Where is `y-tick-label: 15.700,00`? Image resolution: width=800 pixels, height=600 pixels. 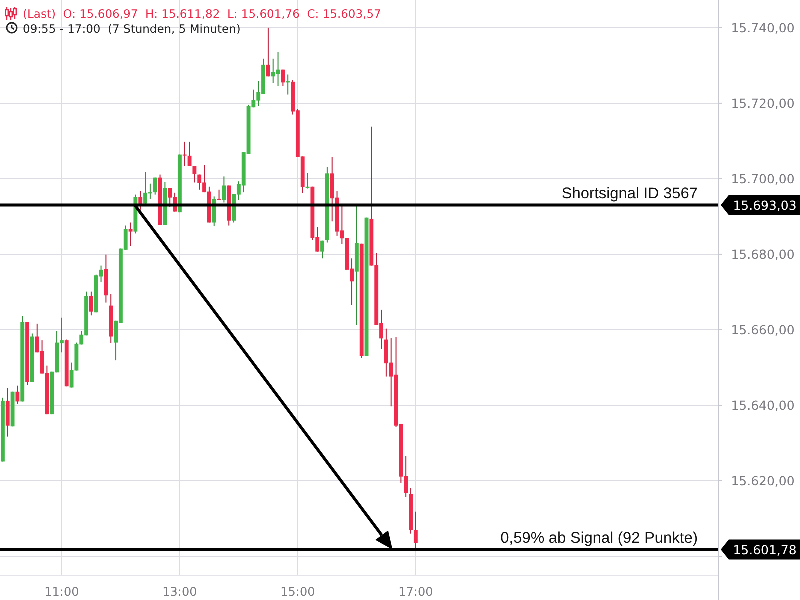
y-tick-label: 15.700,00 is located at coordinates (763, 178).